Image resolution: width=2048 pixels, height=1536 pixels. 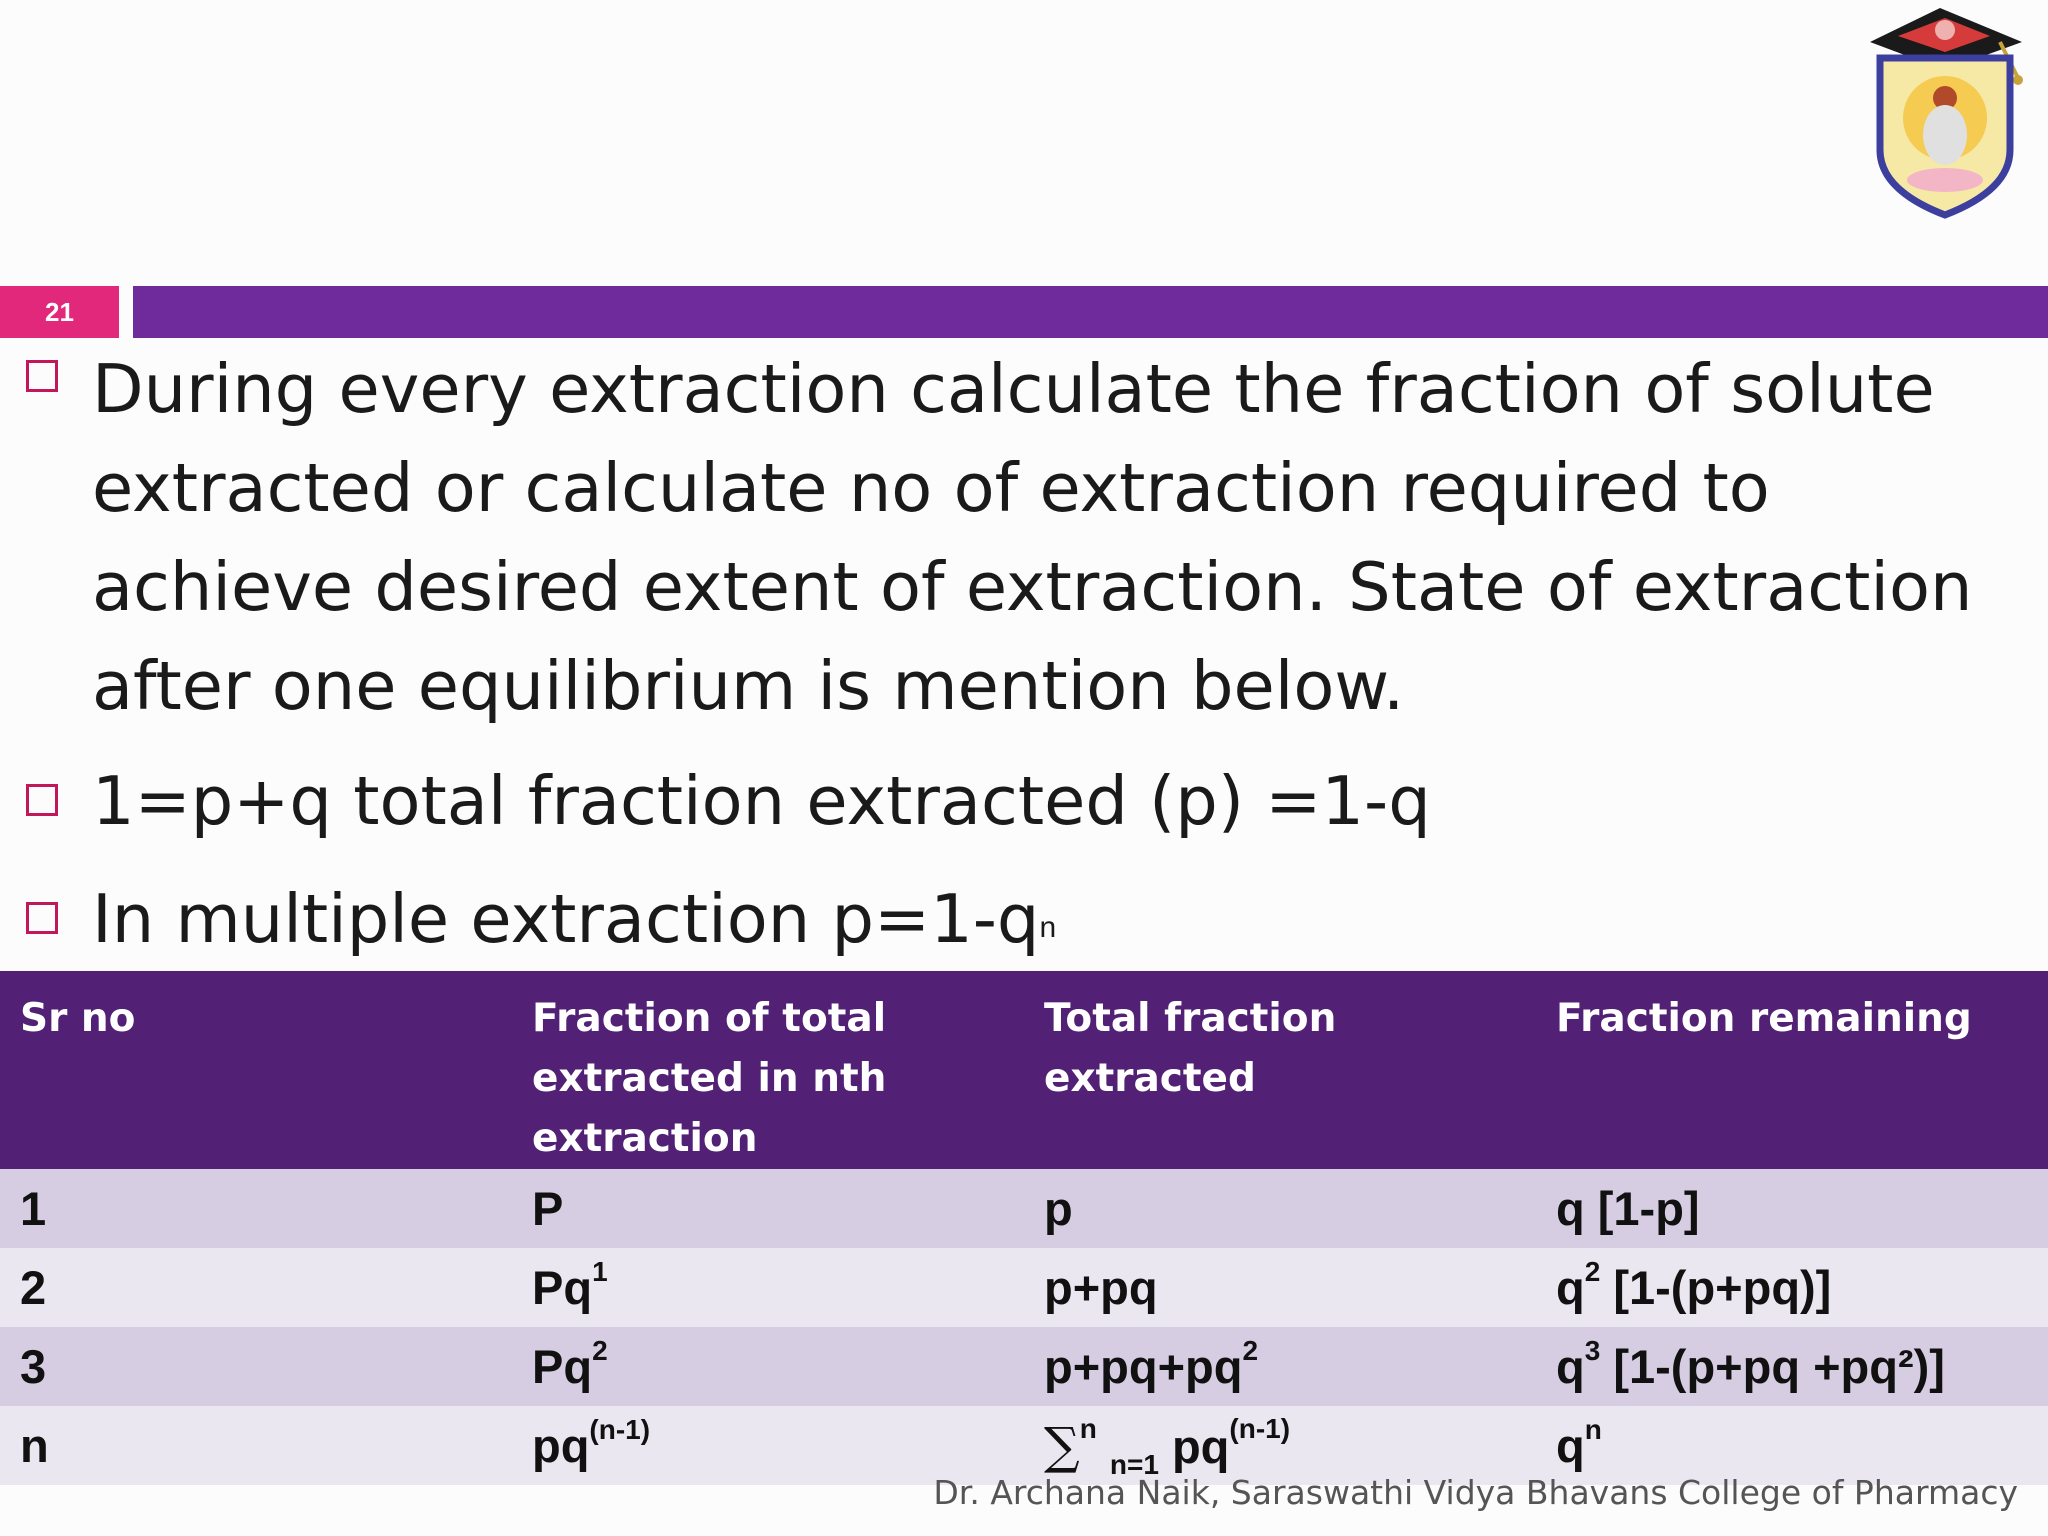 What do you see at coordinates (1792, 1445) in the screenshot?
I see `cell-remaining: qn` at bounding box center [1792, 1445].